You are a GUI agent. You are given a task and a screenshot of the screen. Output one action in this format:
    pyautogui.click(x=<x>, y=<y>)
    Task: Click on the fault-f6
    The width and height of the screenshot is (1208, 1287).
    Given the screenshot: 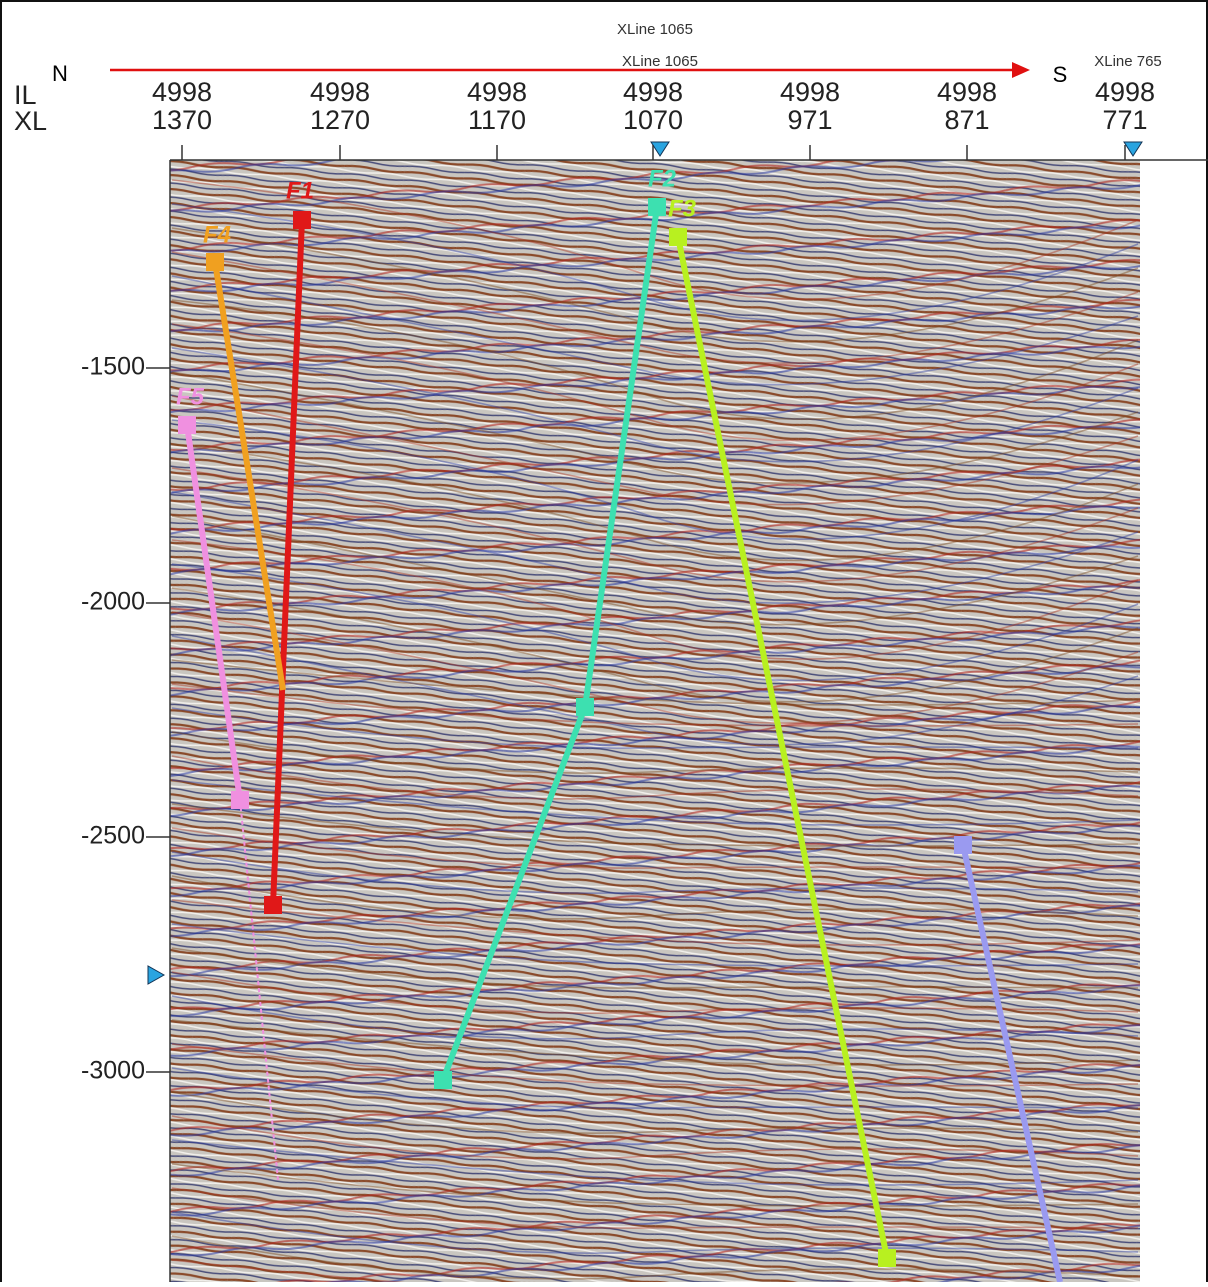 What is the action you would take?
    pyautogui.click(x=1011, y=1063)
    